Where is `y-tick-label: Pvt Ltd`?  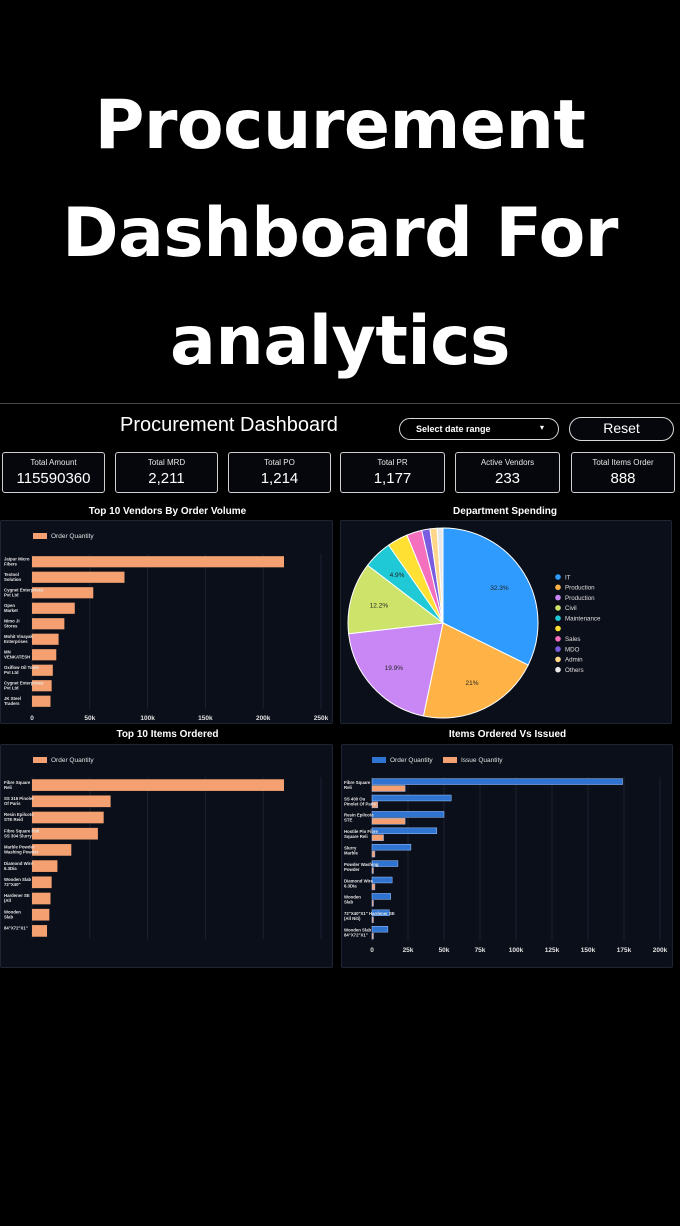 y-tick-label: Pvt Ltd is located at coordinates (11, 688).